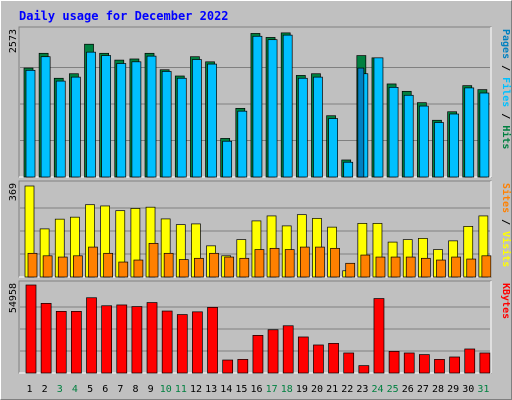 The image size is (512, 400). Describe the element at coordinates (505, 301) in the screenshot. I see `legend-item: KBytes` at that location.